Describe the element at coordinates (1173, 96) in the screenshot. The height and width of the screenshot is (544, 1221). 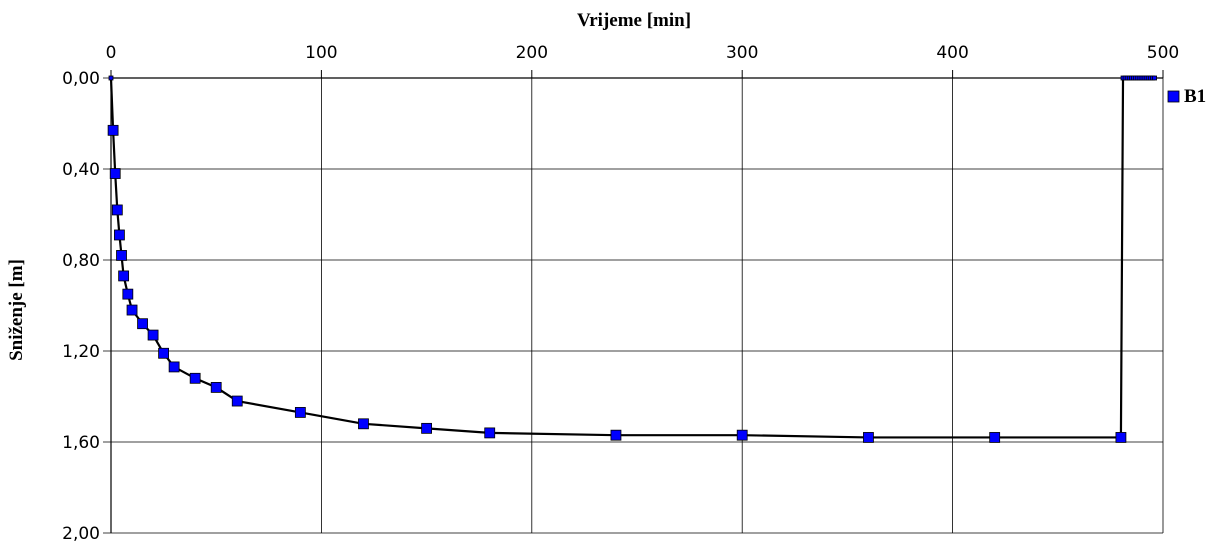
I see `legend-swatch-b1` at that location.